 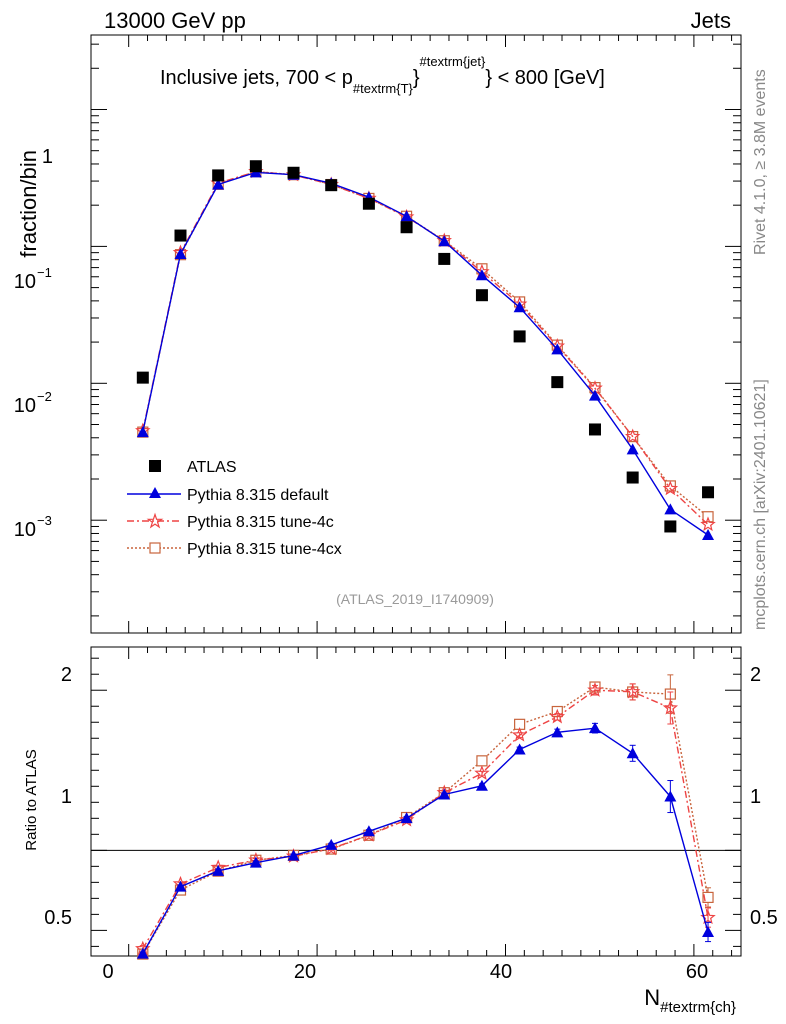 I want to click on legend-tune4c-label: Pythia 8.315 tune-4c, so click(x=260, y=522).